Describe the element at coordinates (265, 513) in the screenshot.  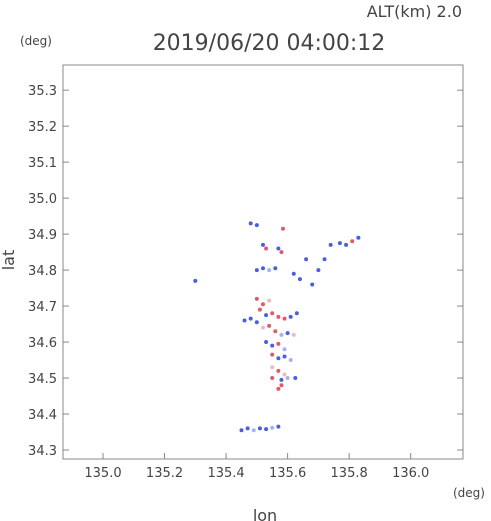
I see `x-axis-label: lon` at that location.